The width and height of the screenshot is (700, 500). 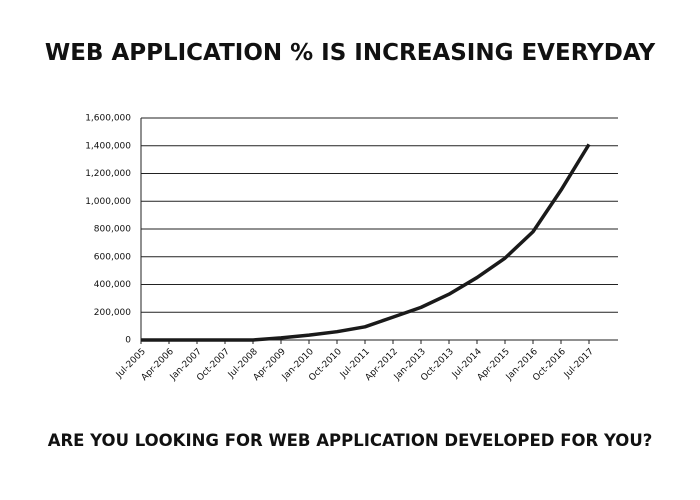 What do you see at coordinates (128, 341) in the screenshot?
I see `y-tick-label: 0` at bounding box center [128, 341].